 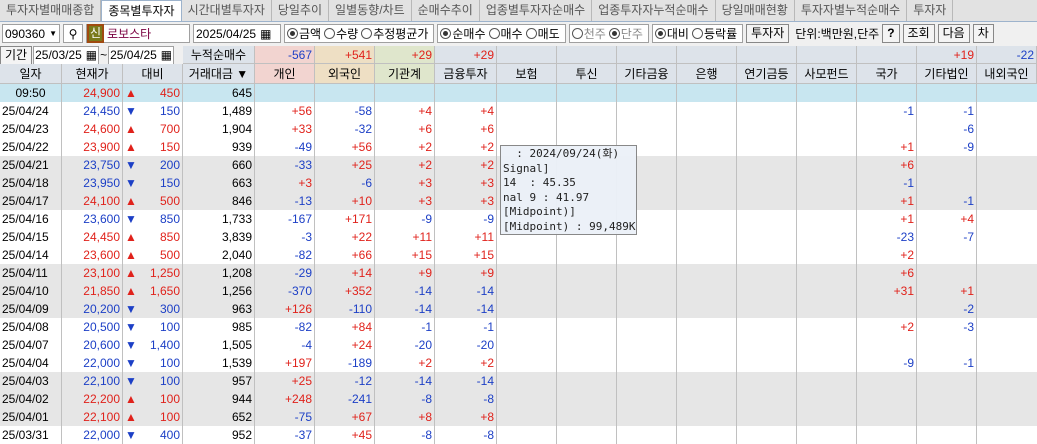 I want to click on column-header: 현재가, so click(x=92, y=74).